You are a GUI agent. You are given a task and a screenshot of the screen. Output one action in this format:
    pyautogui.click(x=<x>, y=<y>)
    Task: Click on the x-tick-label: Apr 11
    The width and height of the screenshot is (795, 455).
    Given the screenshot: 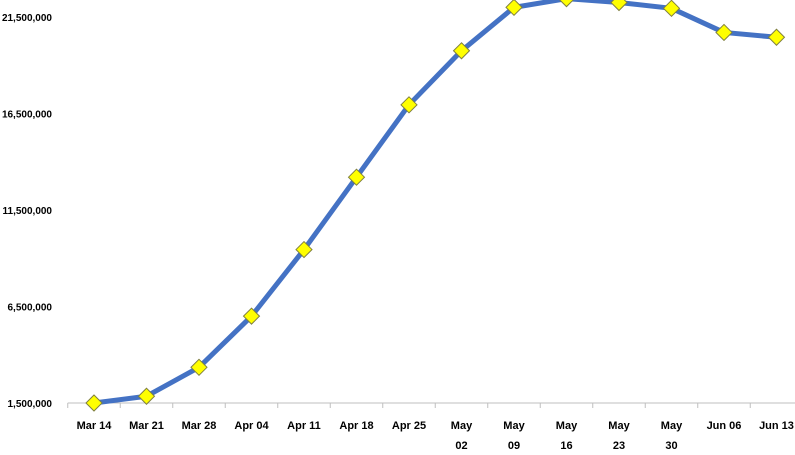 What is the action you would take?
    pyautogui.click(x=304, y=426)
    